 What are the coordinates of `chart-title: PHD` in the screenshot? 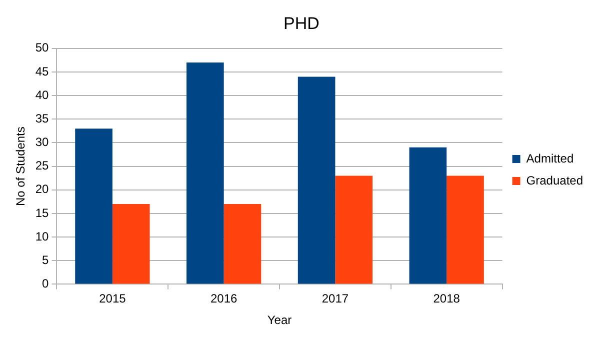 It's located at (302, 23).